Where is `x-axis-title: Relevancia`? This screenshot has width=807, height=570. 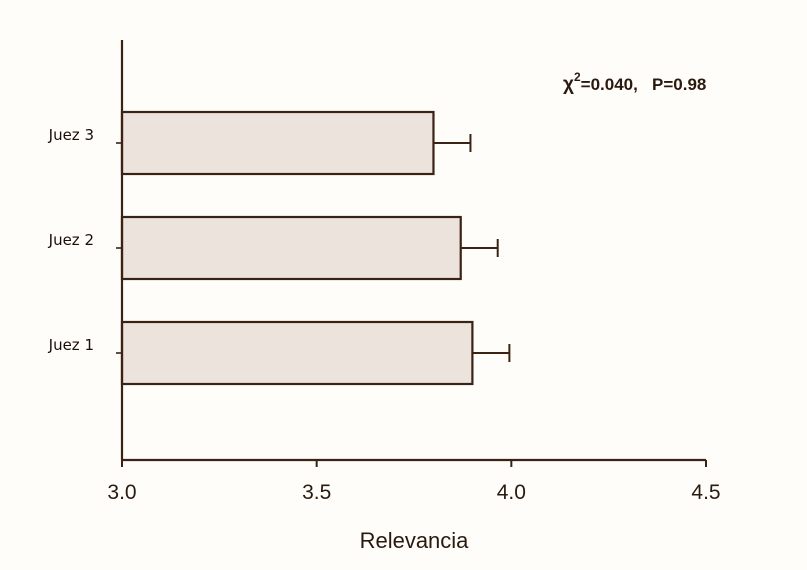 x-axis-title: Relevancia is located at coordinates (415, 540).